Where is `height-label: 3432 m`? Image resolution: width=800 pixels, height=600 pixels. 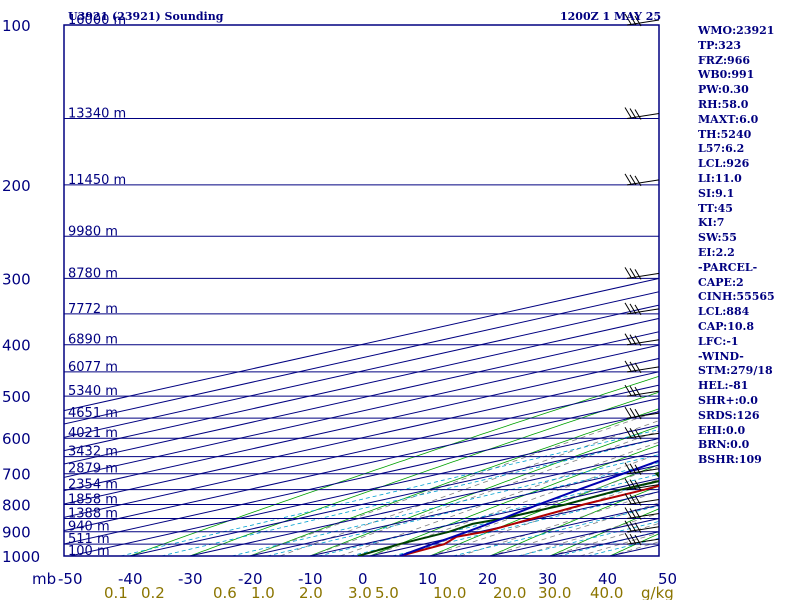
height-label: 3432 m is located at coordinates (93, 452).